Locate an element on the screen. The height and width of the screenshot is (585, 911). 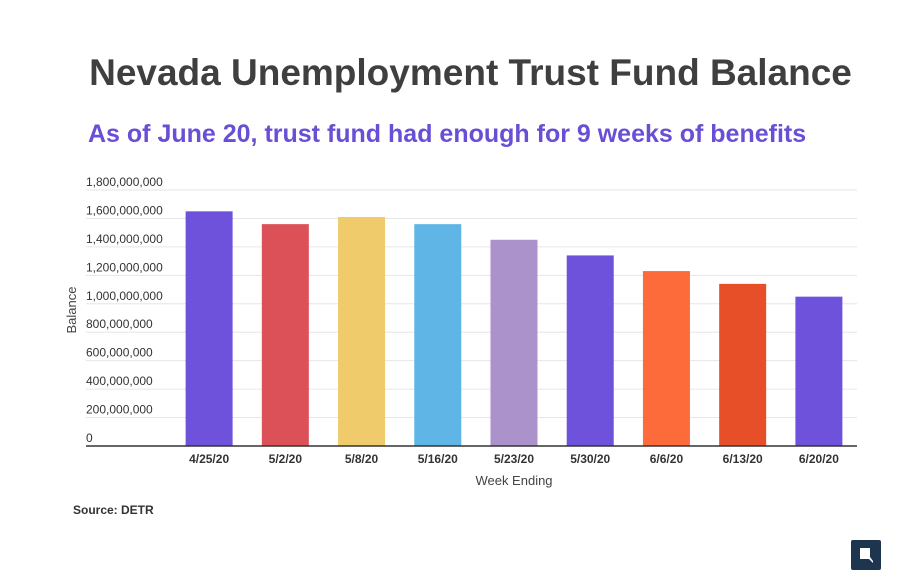
y-tick-label: 1,400,000,000 is located at coordinates (124, 239).